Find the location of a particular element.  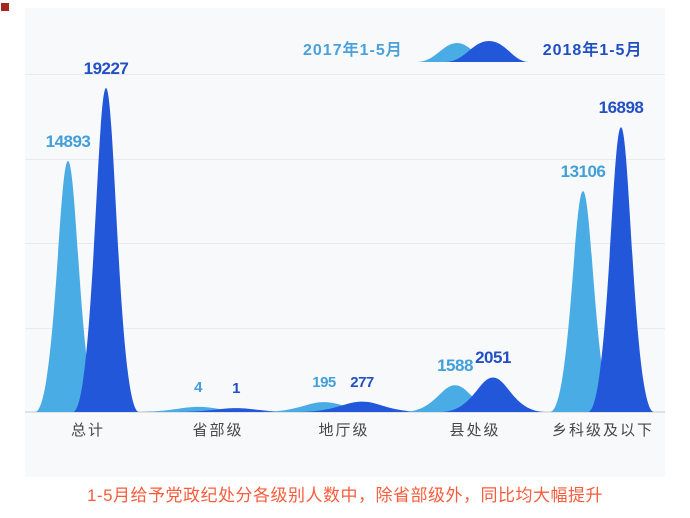

value-label: 2051 is located at coordinates (493, 358).